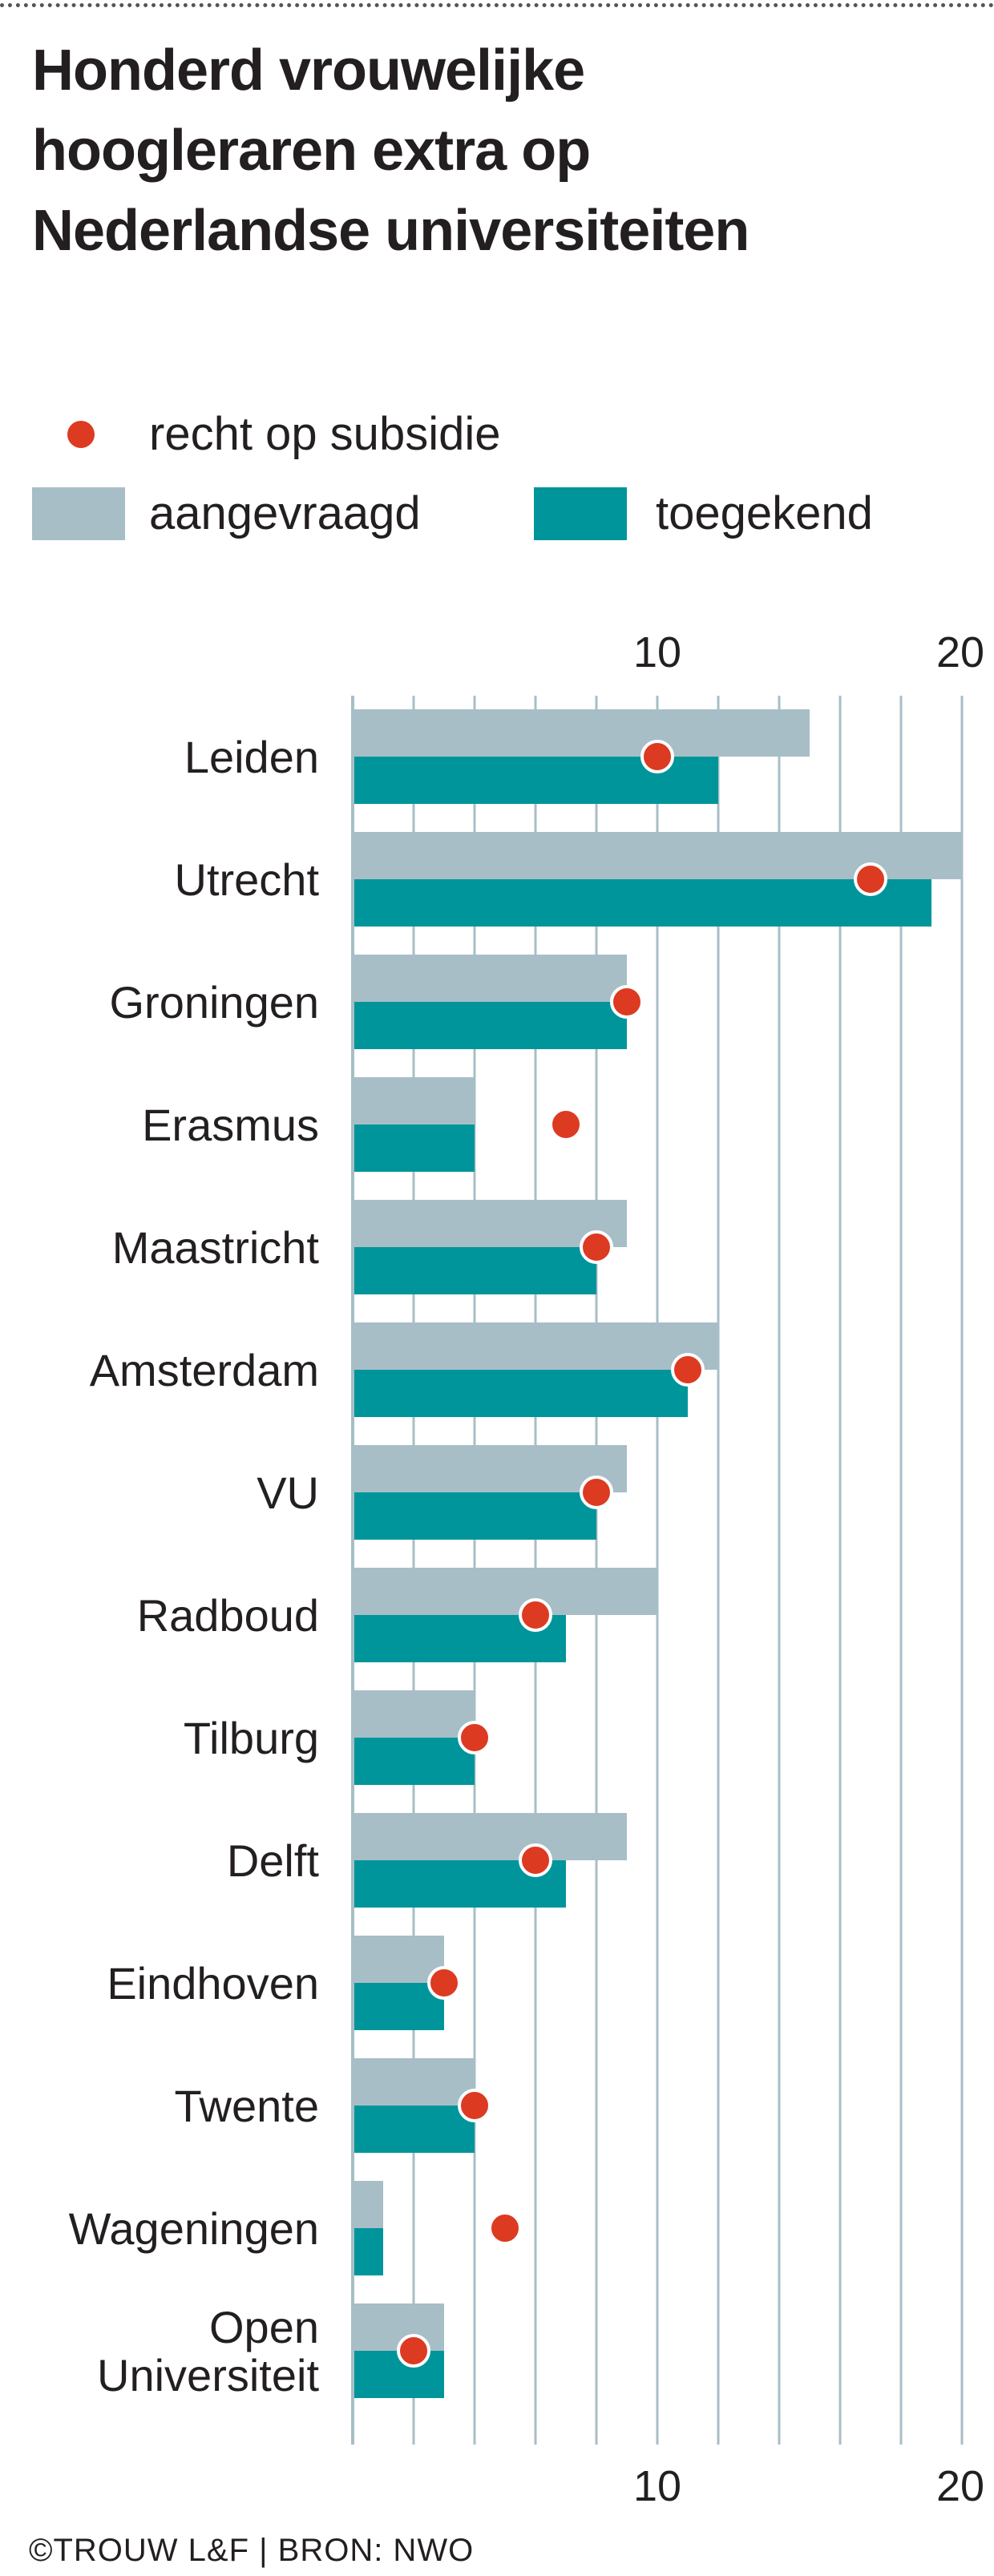  What do you see at coordinates (960, 652) in the screenshot?
I see `tick-label-top-20: 20` at bounding box center [960, 652].